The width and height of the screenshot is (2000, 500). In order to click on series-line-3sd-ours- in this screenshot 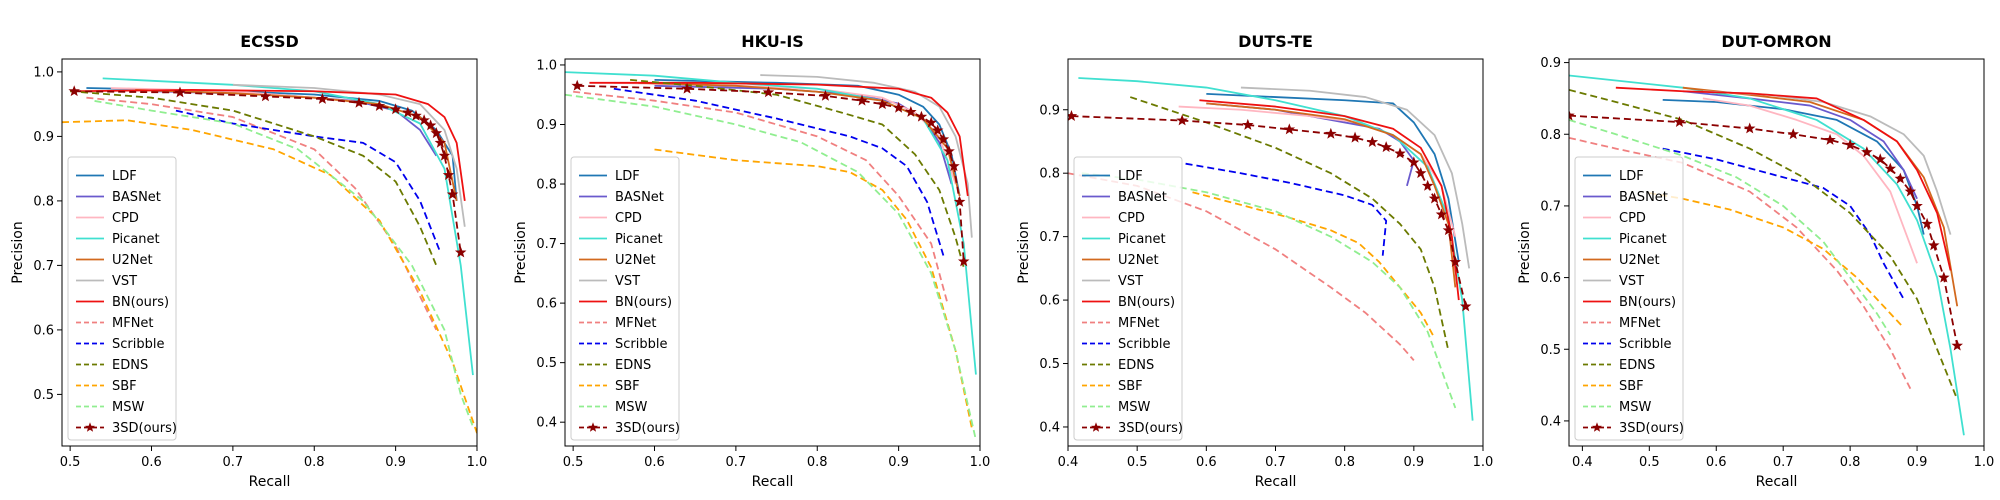, I will do `click(1764, 230)`.